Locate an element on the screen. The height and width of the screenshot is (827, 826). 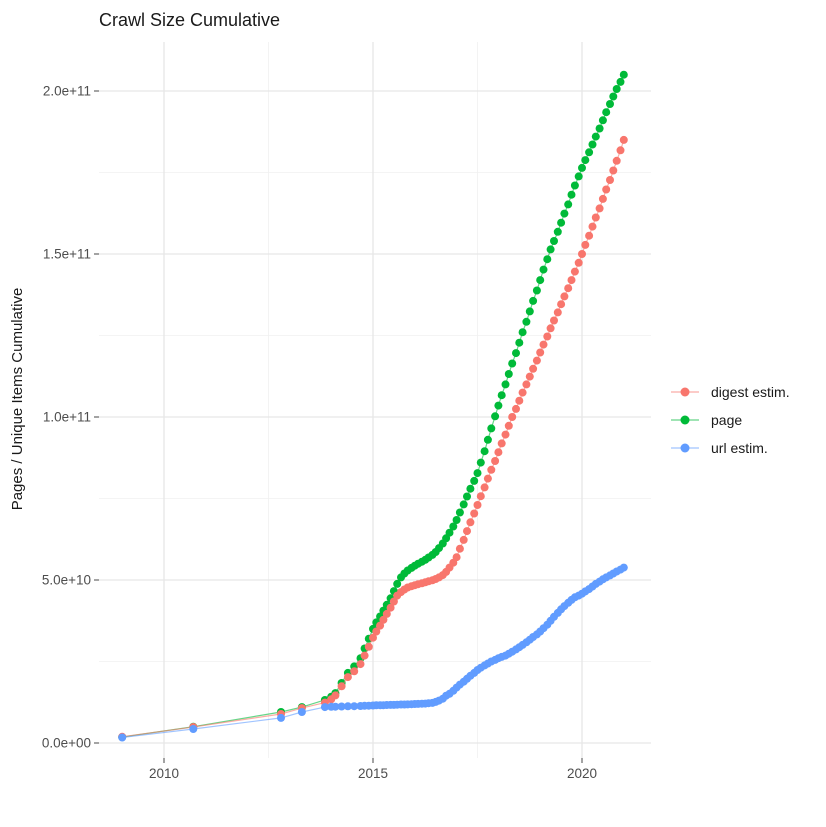
legend-item-url-estim: url estim. is located at coordinates (719, 448).